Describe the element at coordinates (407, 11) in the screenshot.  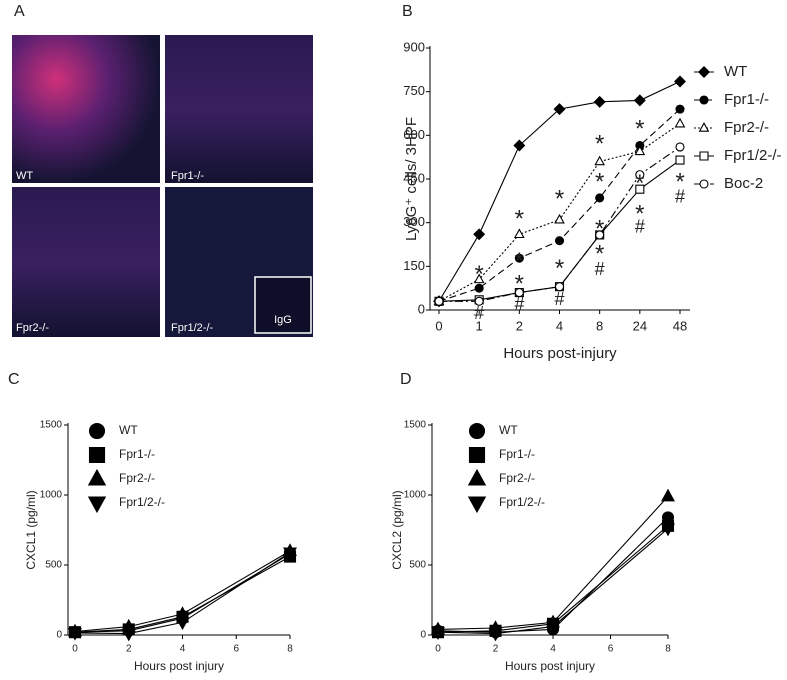
I see `panel-label: B` at that location.